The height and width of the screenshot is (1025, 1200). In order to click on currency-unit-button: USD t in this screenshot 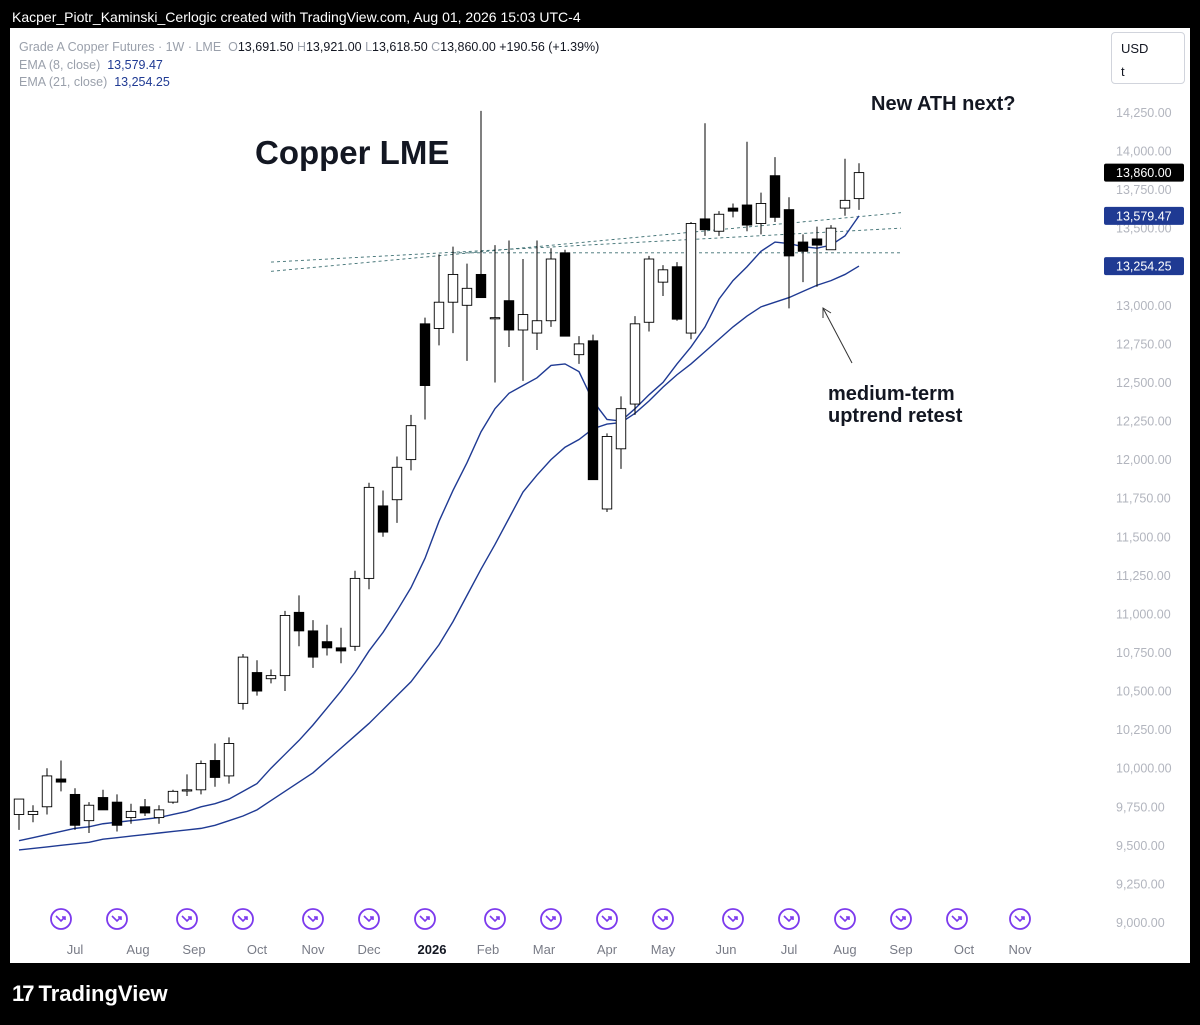, I will do `click(1148, 58)`.